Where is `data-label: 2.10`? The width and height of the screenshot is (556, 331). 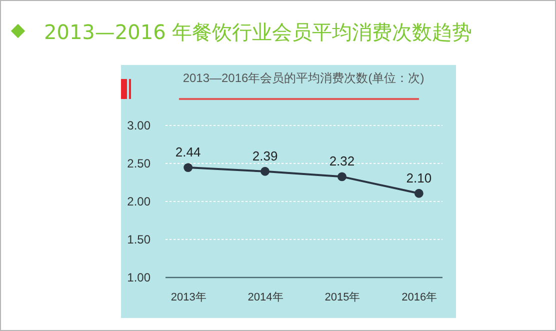 data-label: 2.10 is located at coordinates (419, 178).